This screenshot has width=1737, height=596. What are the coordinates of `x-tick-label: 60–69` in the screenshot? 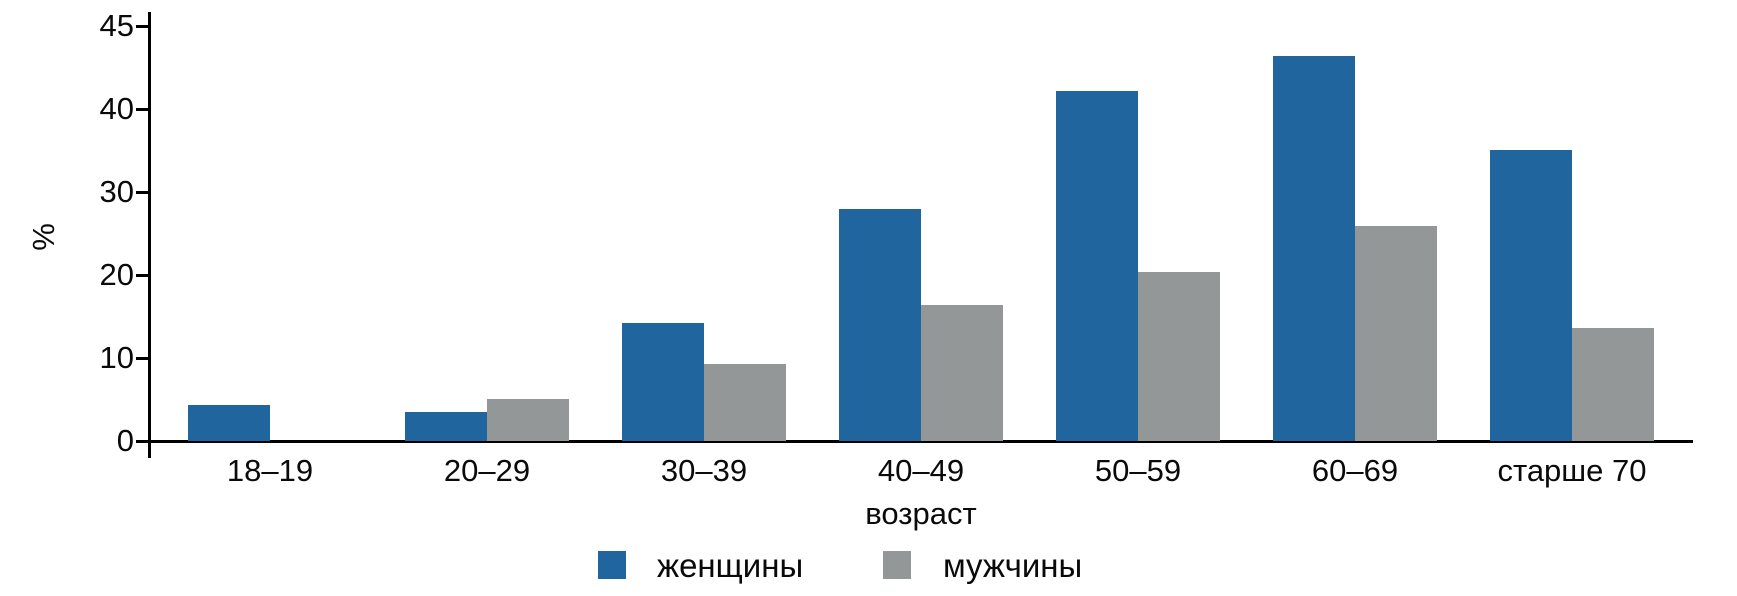 It's located at (1355, 470).